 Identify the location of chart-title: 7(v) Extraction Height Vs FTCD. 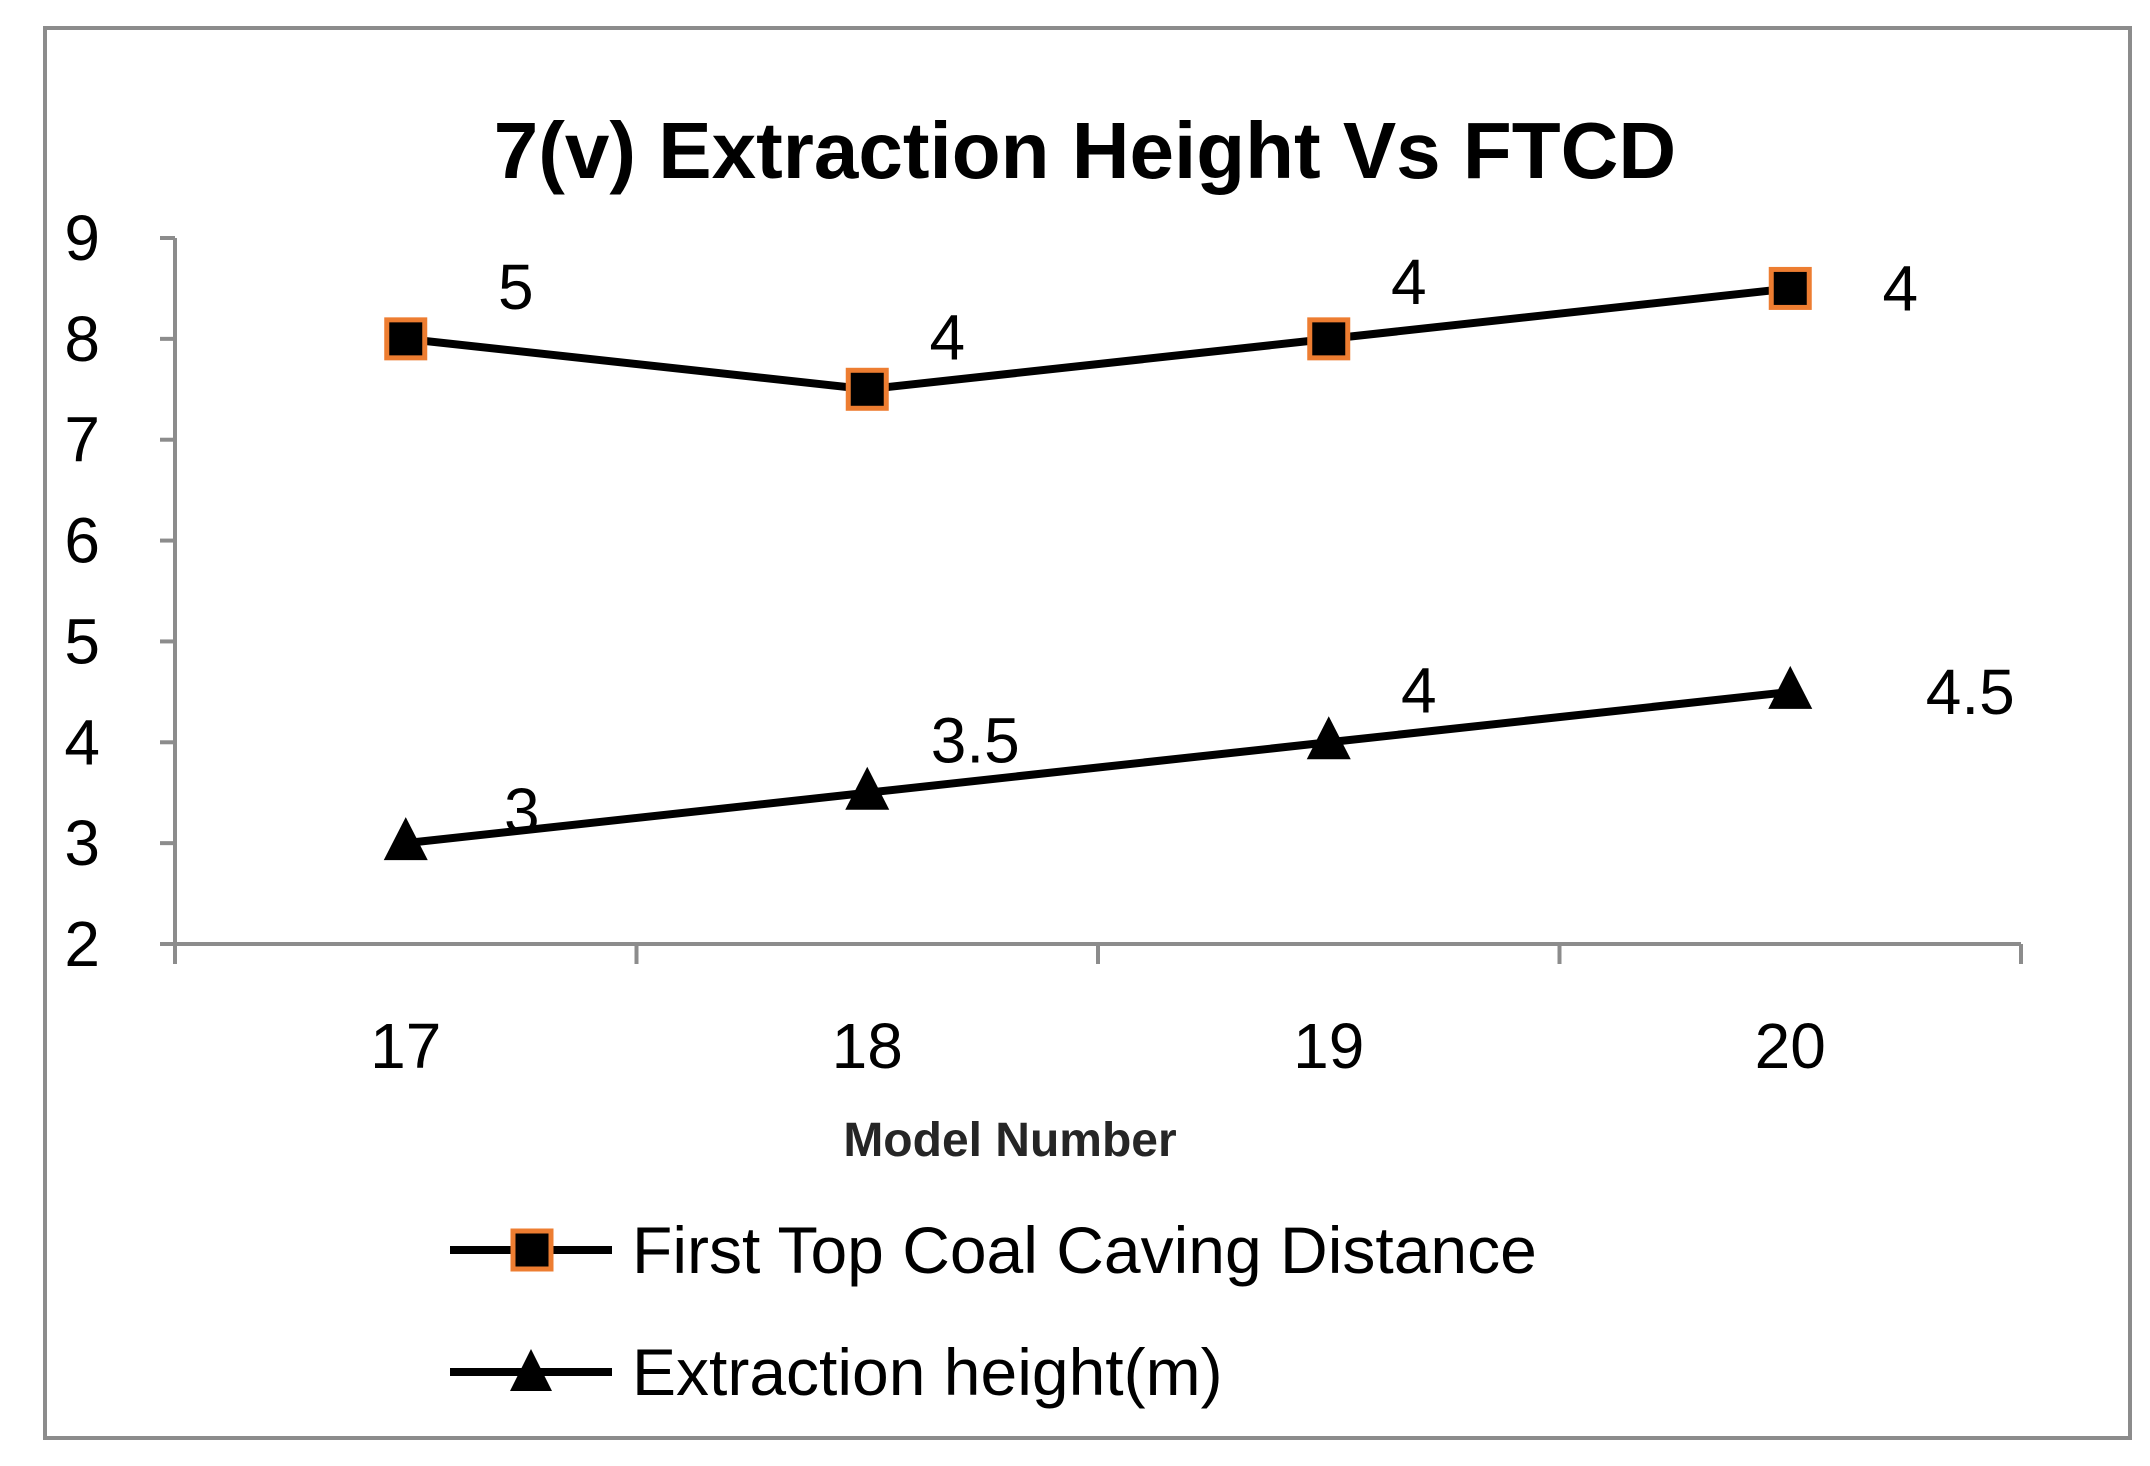
(1085, 150).